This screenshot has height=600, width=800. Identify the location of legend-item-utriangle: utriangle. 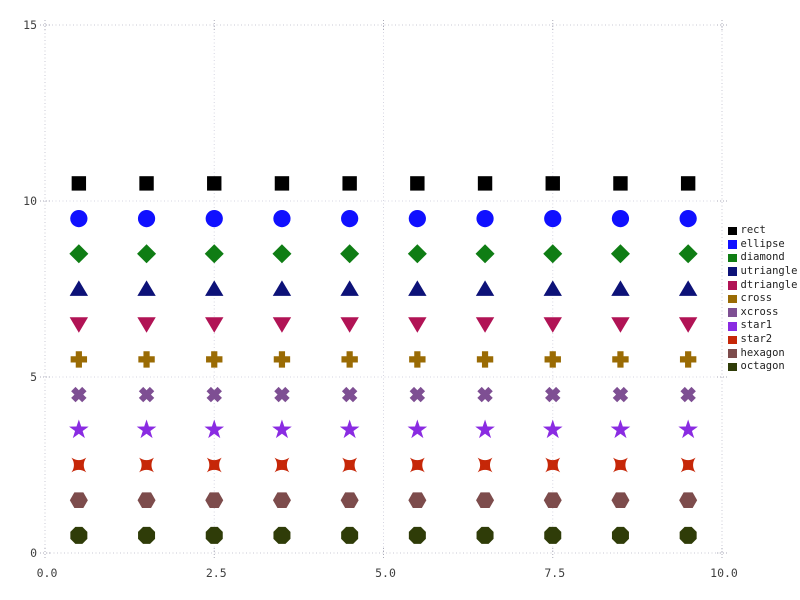
(762, 272).